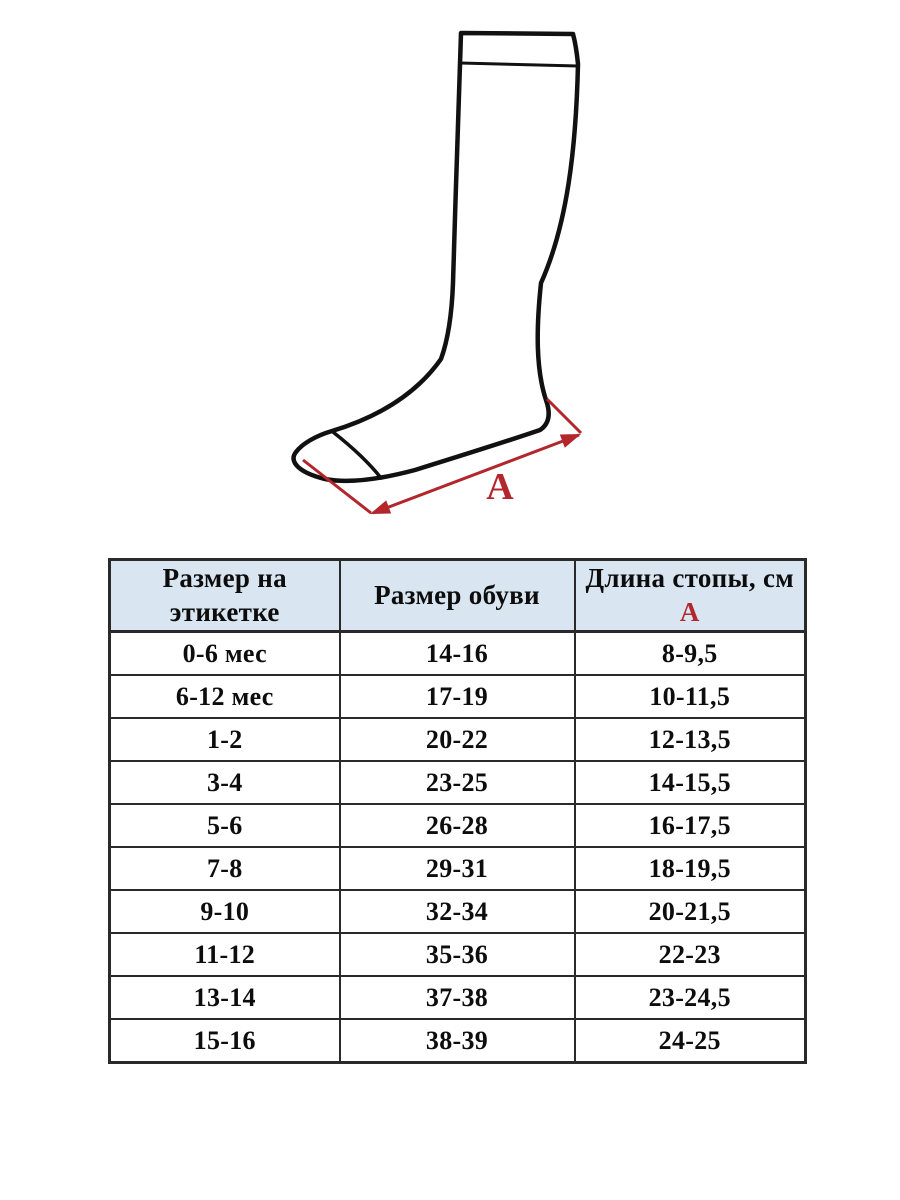  I want to click on table-cell: 13-14, so click(224, 997).